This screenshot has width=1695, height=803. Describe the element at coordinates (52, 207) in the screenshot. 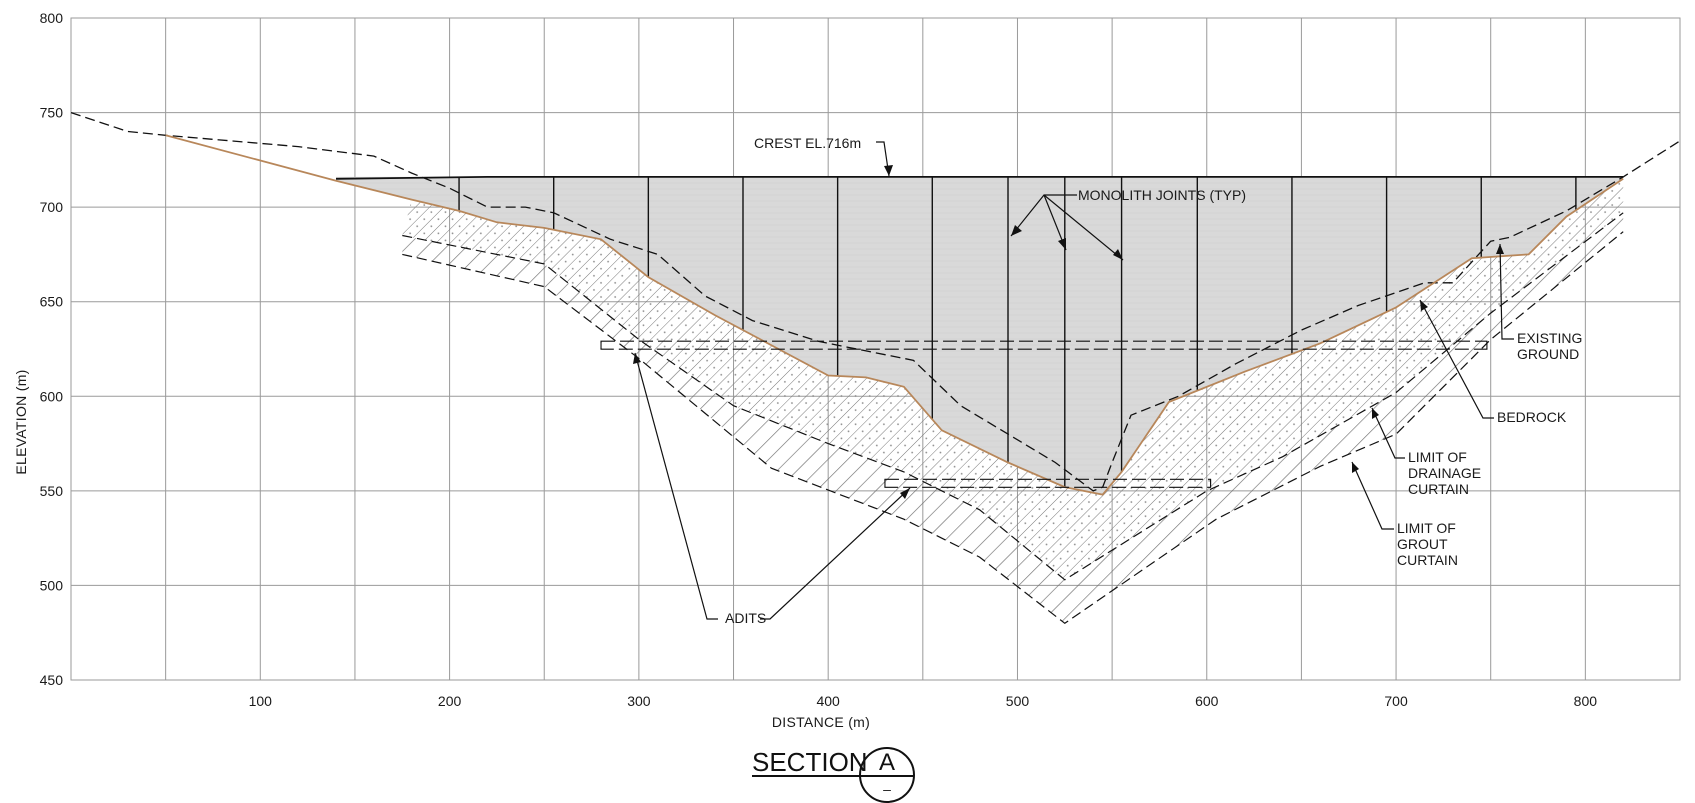

I see `y-tick-label: 700` at that location.